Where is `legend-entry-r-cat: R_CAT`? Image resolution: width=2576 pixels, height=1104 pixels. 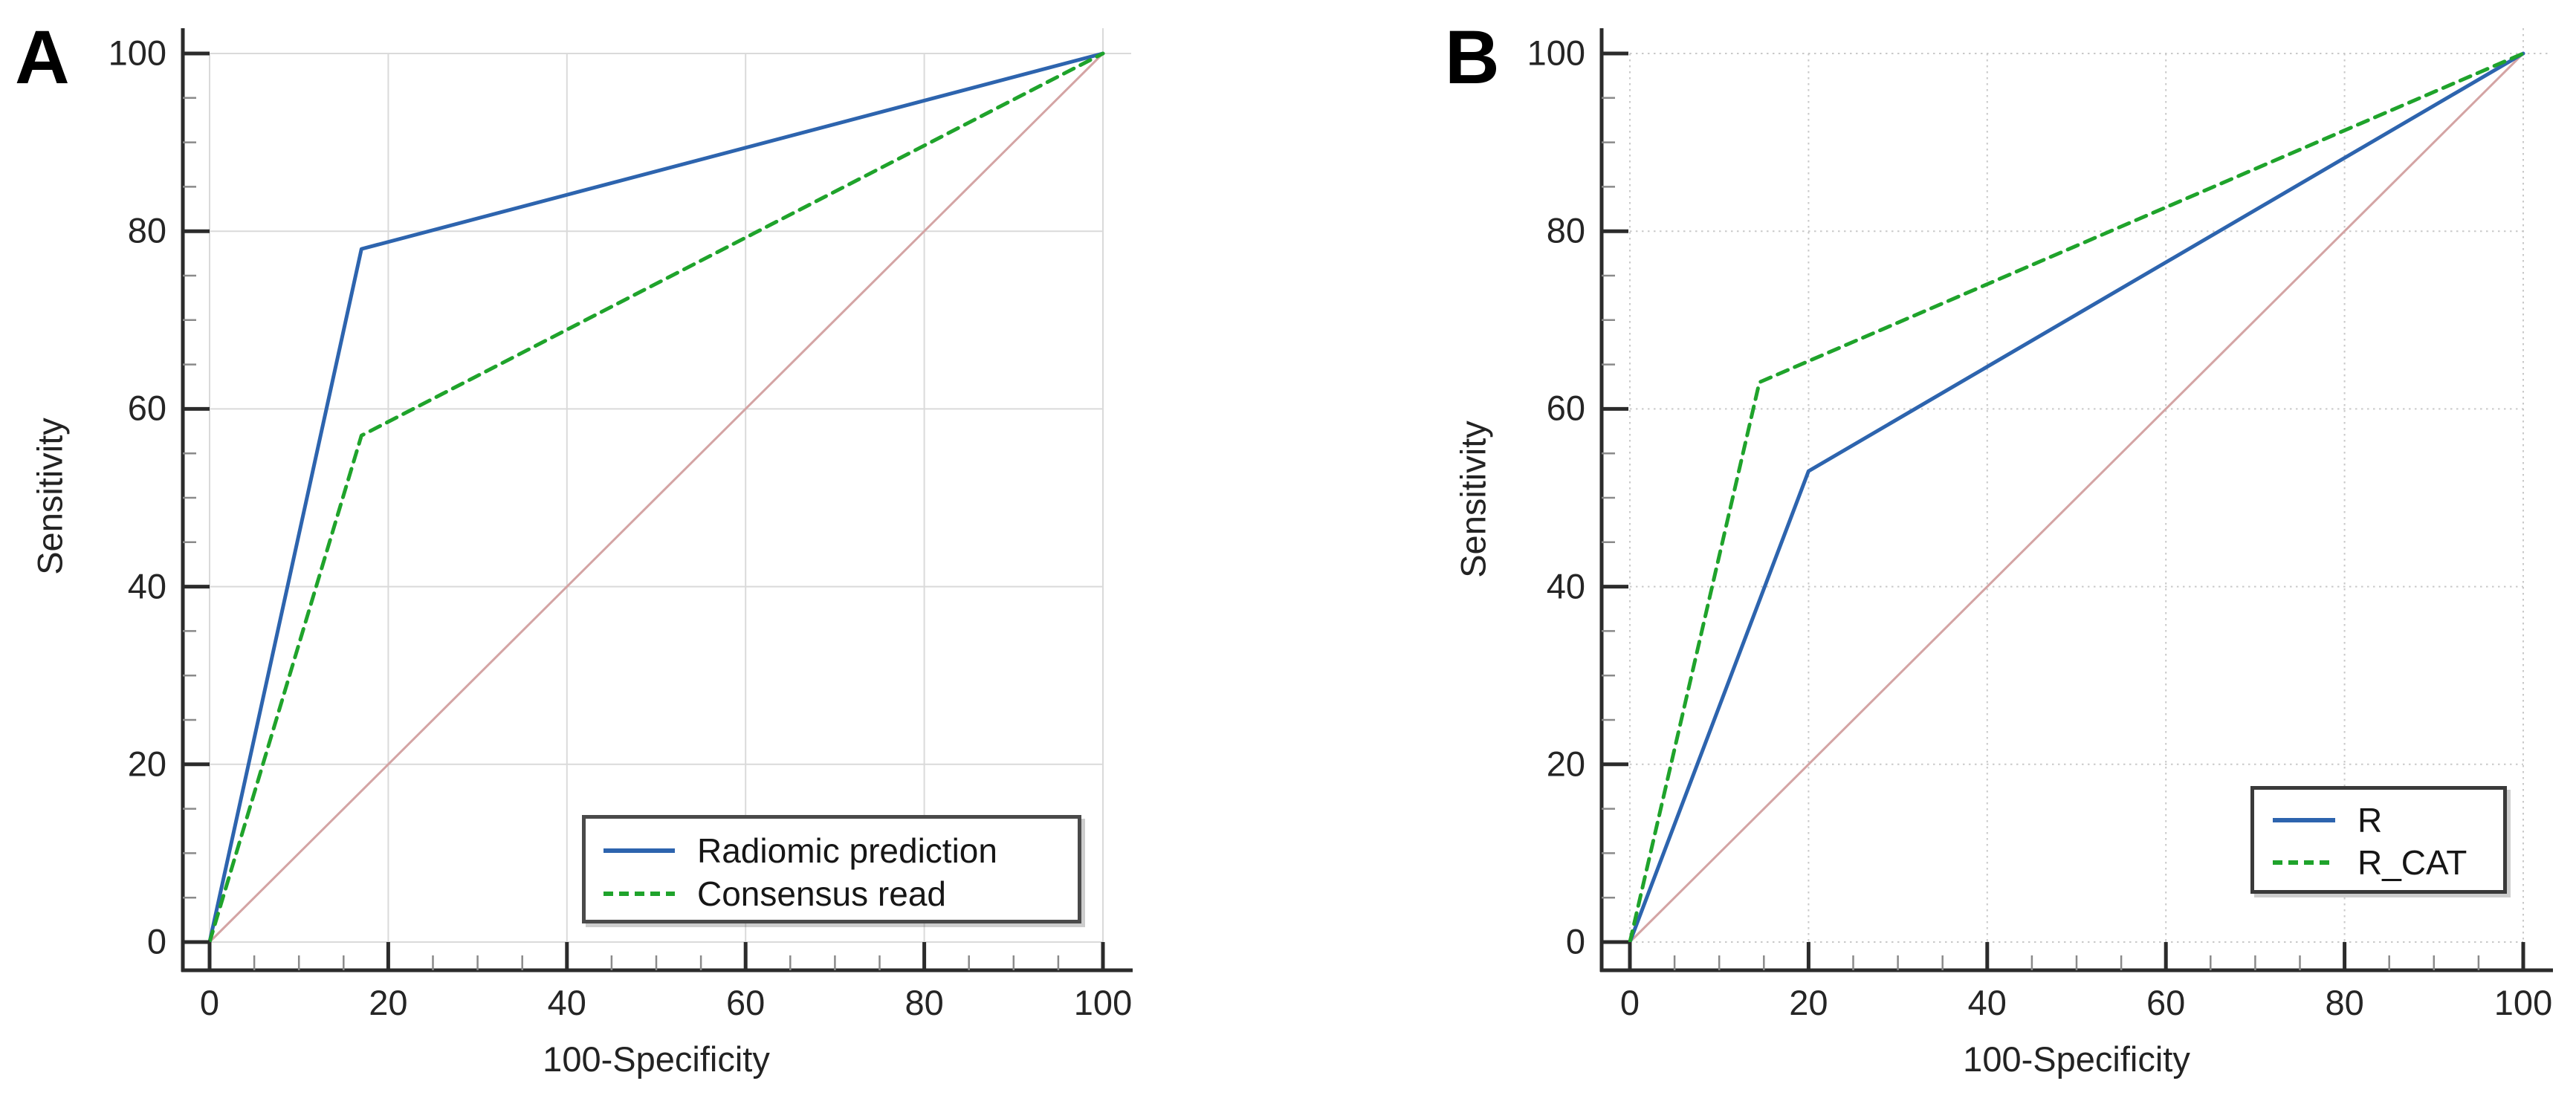
legend-entry-r-cat: R_CAT is located at coordinates (2388, 862).